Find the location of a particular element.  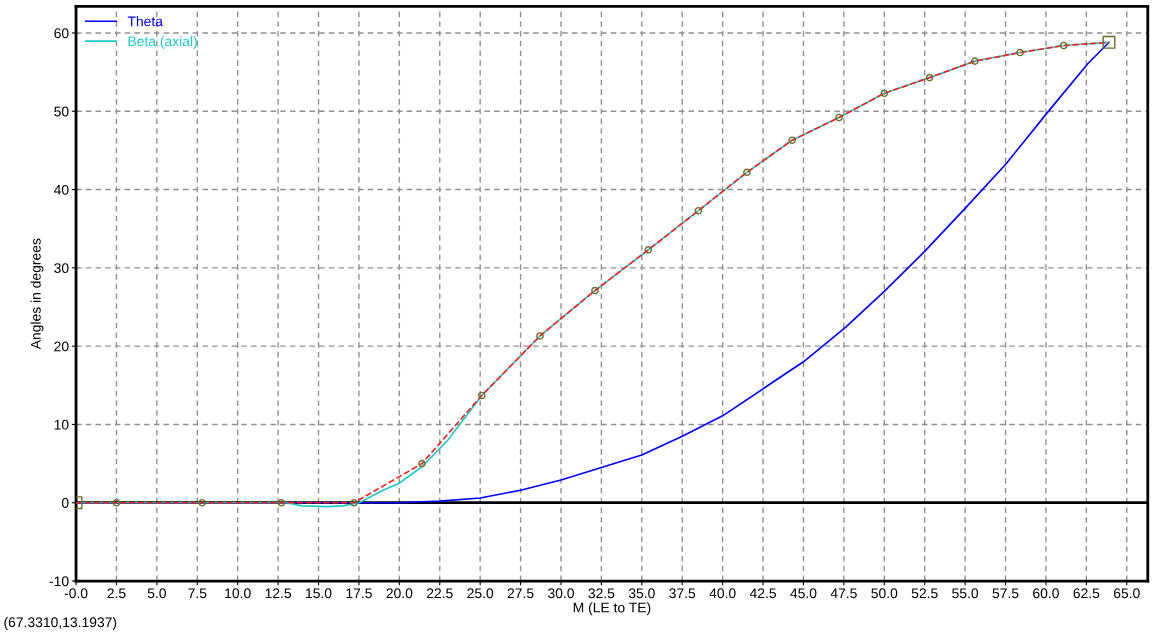

x-tick-label: 27.5 is located at coordinates (520, 593).